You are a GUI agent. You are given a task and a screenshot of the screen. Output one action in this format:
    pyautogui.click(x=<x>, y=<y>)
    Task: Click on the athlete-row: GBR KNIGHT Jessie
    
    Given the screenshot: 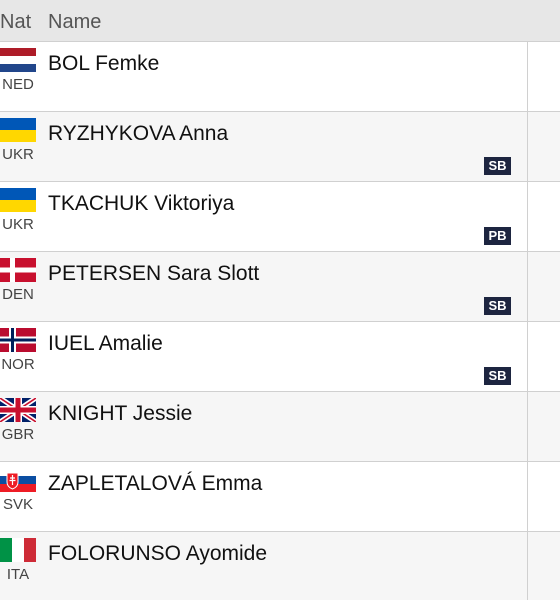 What is the action you would take?
    pyautogui.click(x=280, y=427)
    